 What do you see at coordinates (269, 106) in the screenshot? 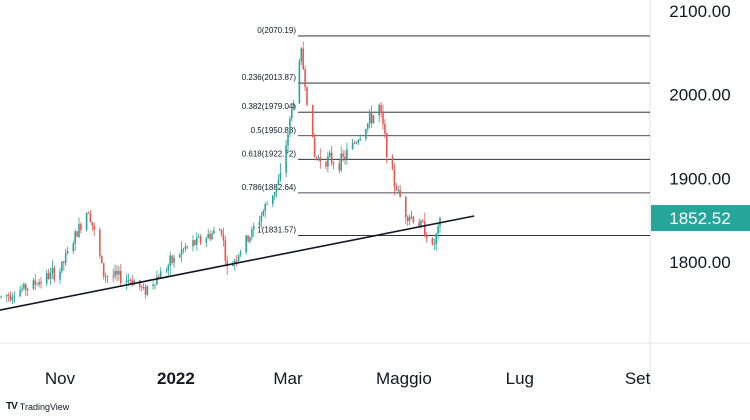
I see `fib-level-label: 0.382(1979.04)` at bounding box center [269, 106].